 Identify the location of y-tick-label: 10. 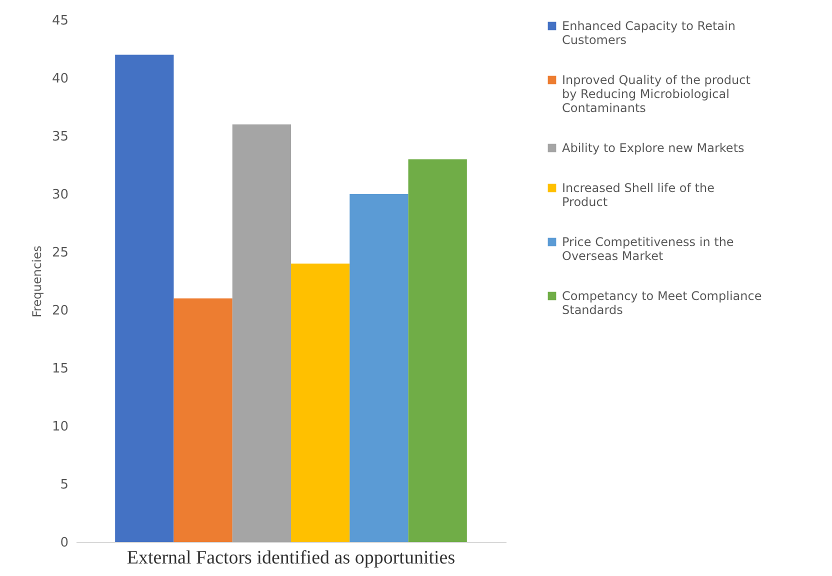
(60, 427).